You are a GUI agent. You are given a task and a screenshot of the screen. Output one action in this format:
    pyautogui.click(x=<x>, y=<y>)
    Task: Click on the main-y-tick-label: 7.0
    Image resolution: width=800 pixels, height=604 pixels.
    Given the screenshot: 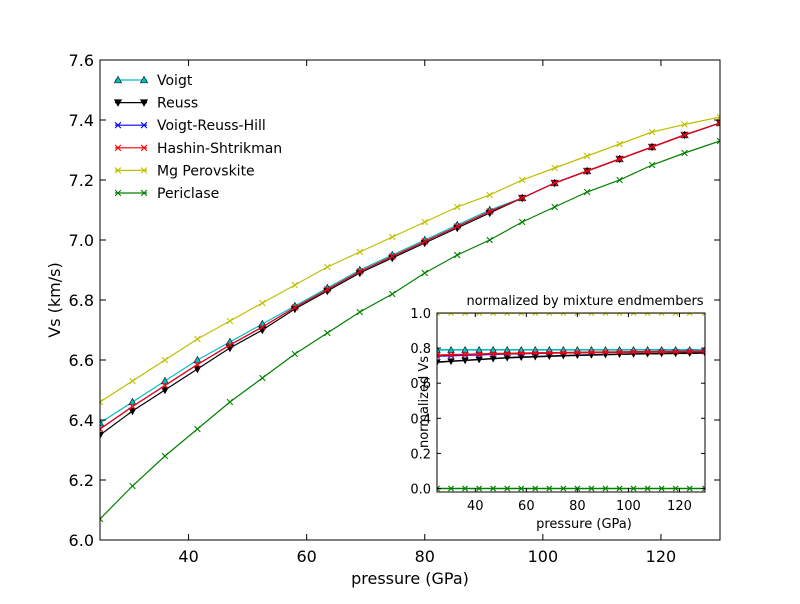 What is the action you would take?
    pyautogui.click(x=81, y=240)
    